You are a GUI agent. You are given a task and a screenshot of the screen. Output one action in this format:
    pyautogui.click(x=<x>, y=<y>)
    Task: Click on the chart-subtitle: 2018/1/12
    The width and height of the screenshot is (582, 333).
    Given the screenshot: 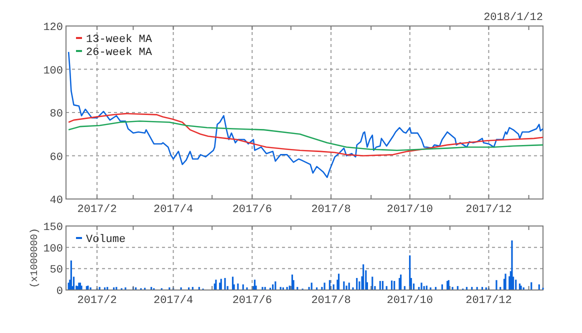 What is the action you would take?
    pyautogui.click(x=513, y=18)
    